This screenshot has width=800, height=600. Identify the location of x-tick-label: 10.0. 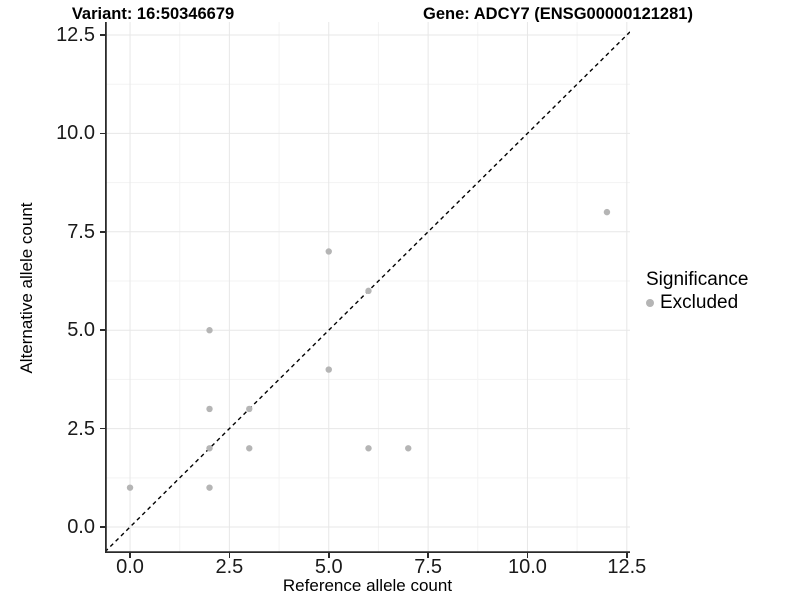
(527, 567).